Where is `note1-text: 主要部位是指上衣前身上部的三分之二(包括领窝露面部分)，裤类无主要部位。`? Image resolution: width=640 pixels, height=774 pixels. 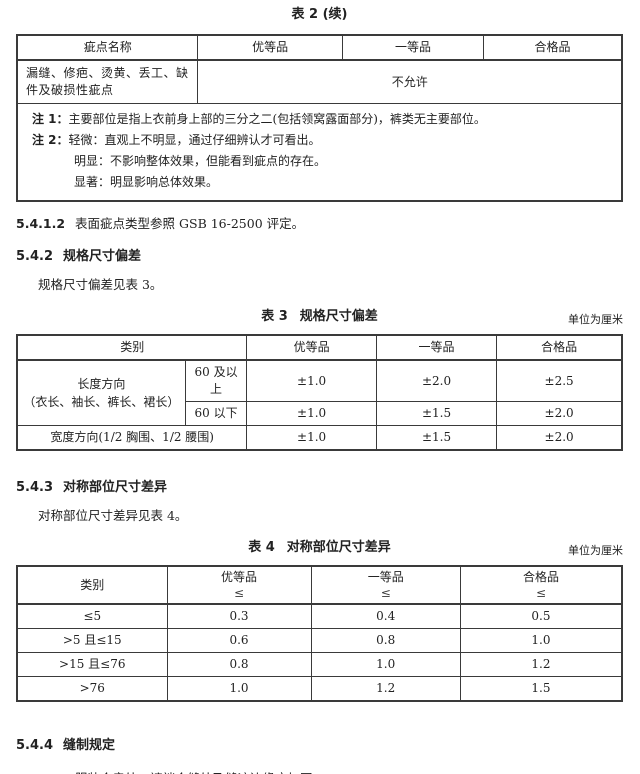
note1-text: 主要部位是指上衣前身上部的三分之二(包括领窝露面部分)，裤类无主要部位。 is located at coordinates (277, 119).